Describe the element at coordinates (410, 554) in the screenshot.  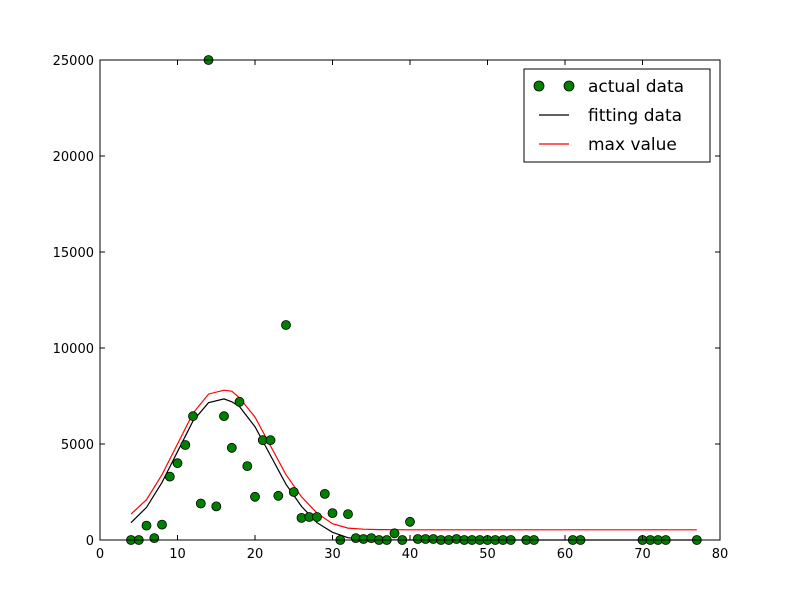
I see `x-tick-label: 40` at that location.